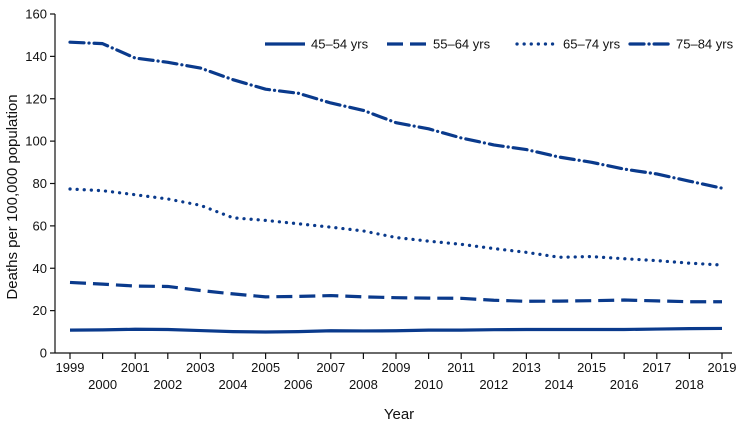 Image resolution: width=750 pixels, height=429 pixels. What do you see at coordinates (592, 44) in the screenshot?
I see `legend-label-2: 65–74 yrs` at bounding box center [592, 44].